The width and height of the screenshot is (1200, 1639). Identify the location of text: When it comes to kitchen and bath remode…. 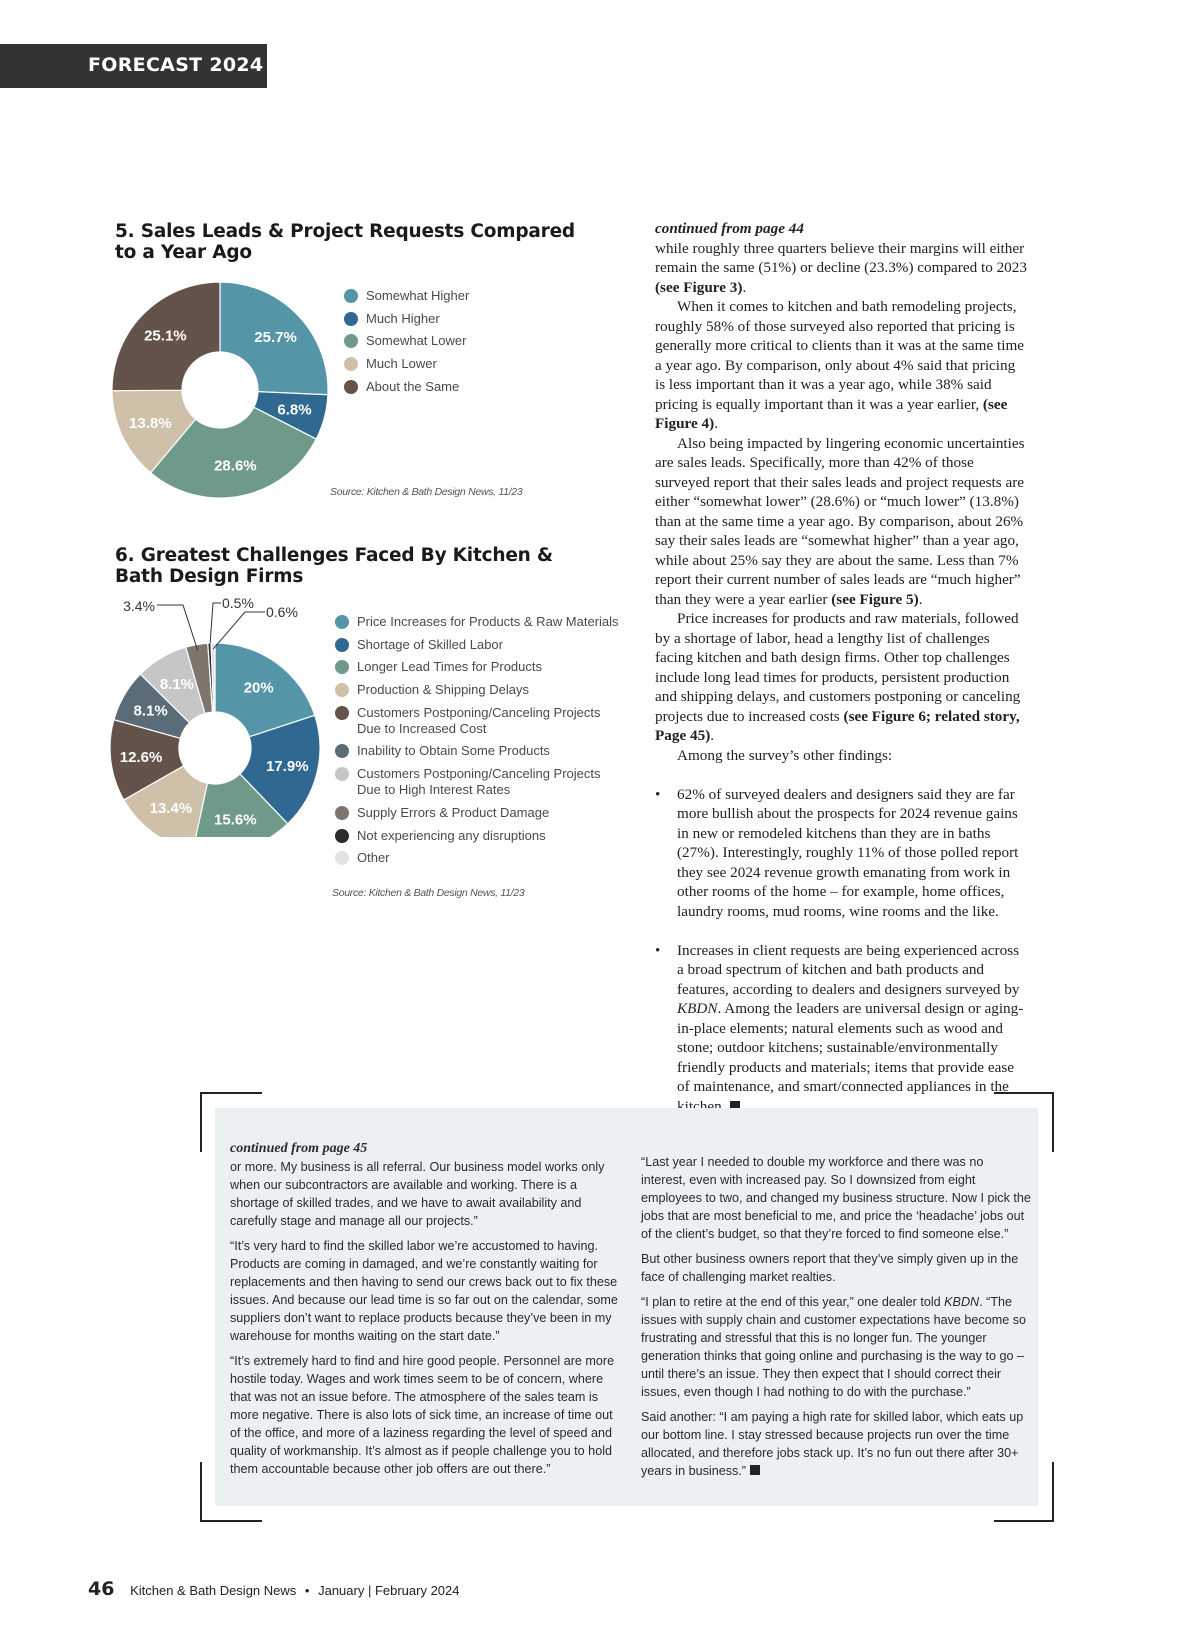
(840, 355).